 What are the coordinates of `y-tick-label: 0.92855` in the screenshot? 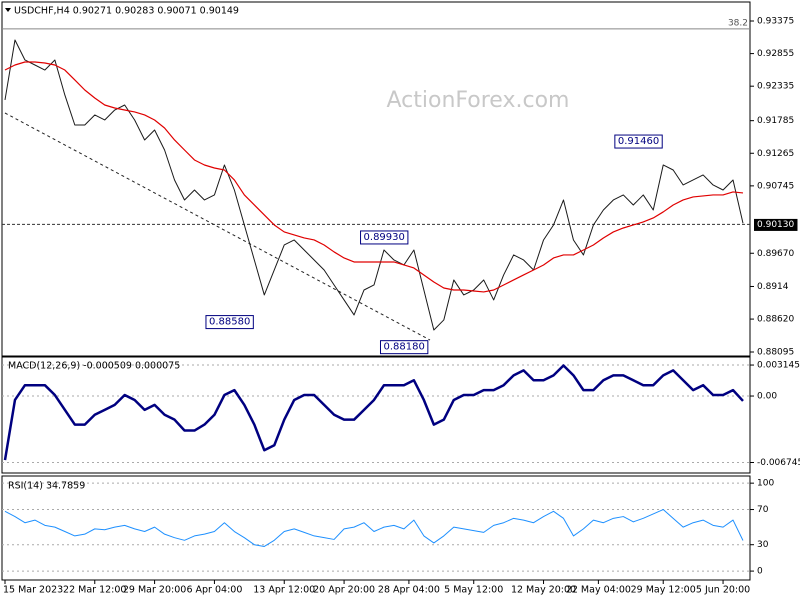 It's located at (775, 54).